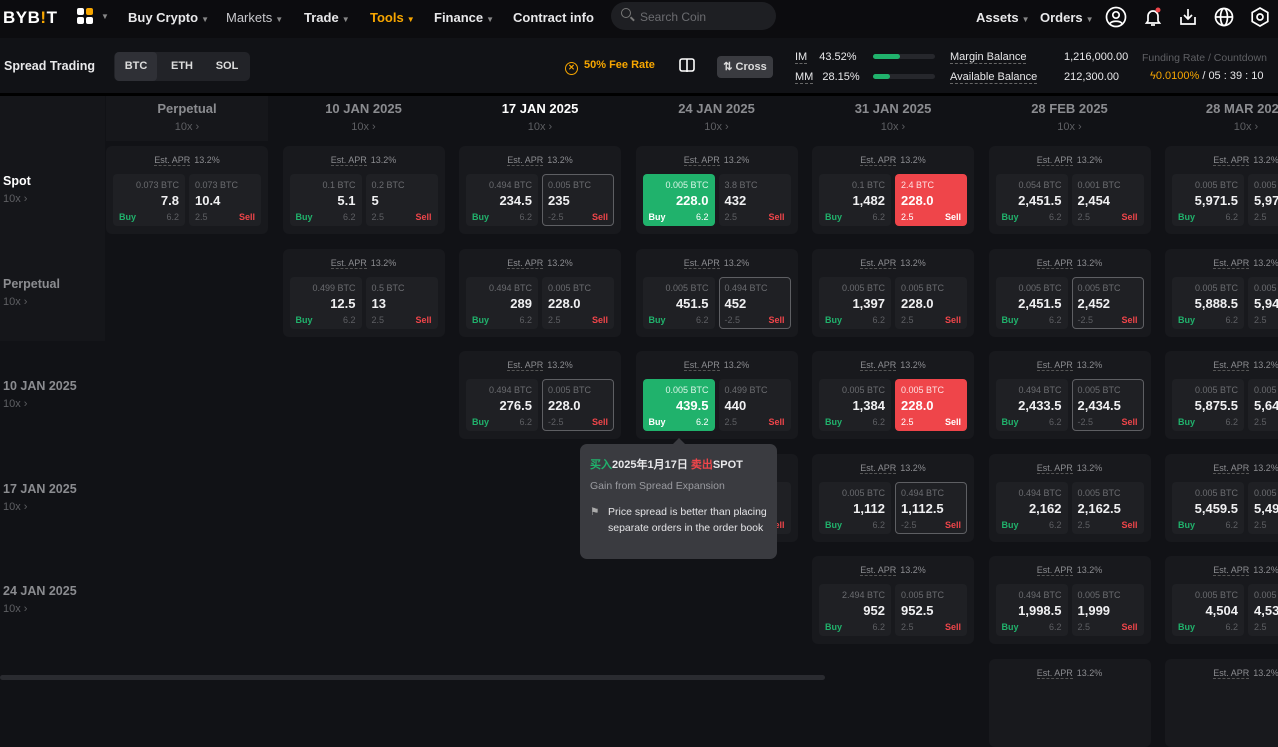  I want to click on buy-button: 0.005 BTC 451.5 6.2 Buy, so click(678, 302).